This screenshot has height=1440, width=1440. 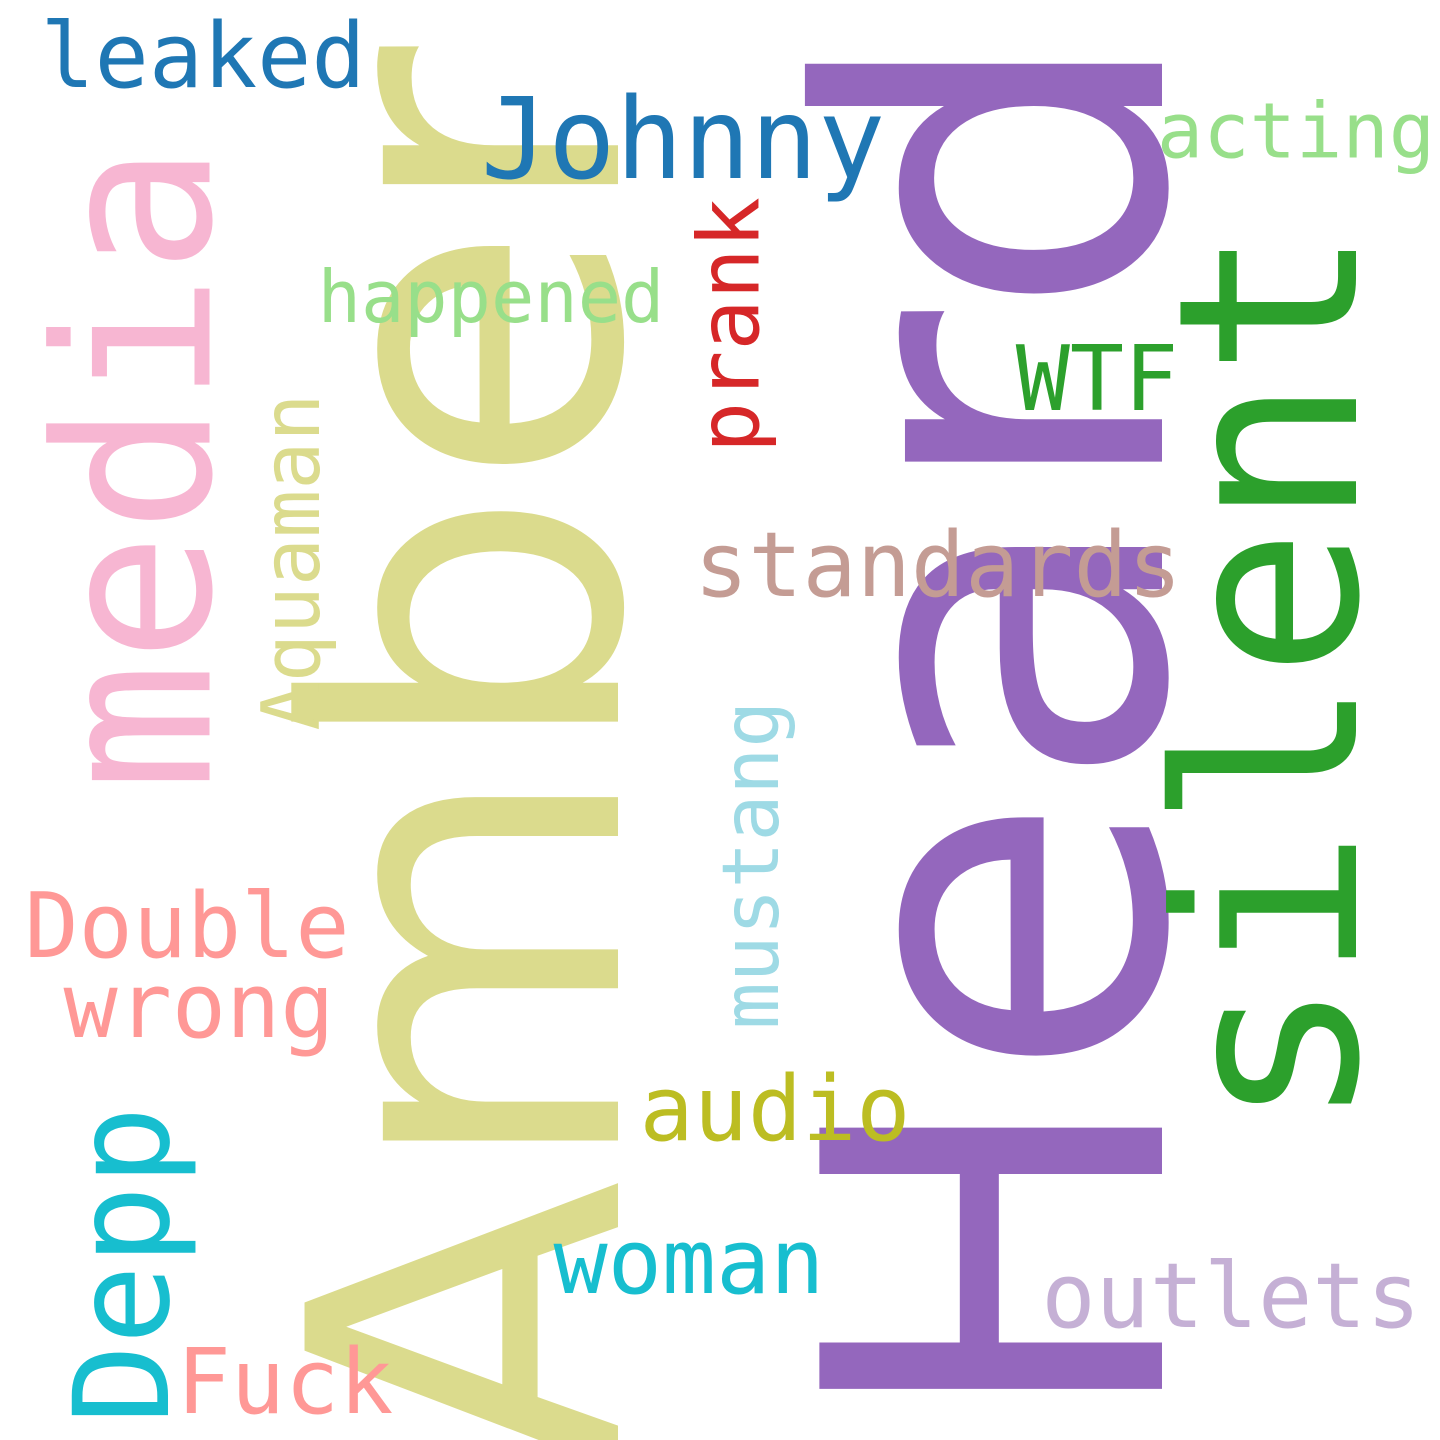 What do you see at coordinates (938, 565) in the screenshot?
I see `word-standards: standards` at bounding box center [938, 565].